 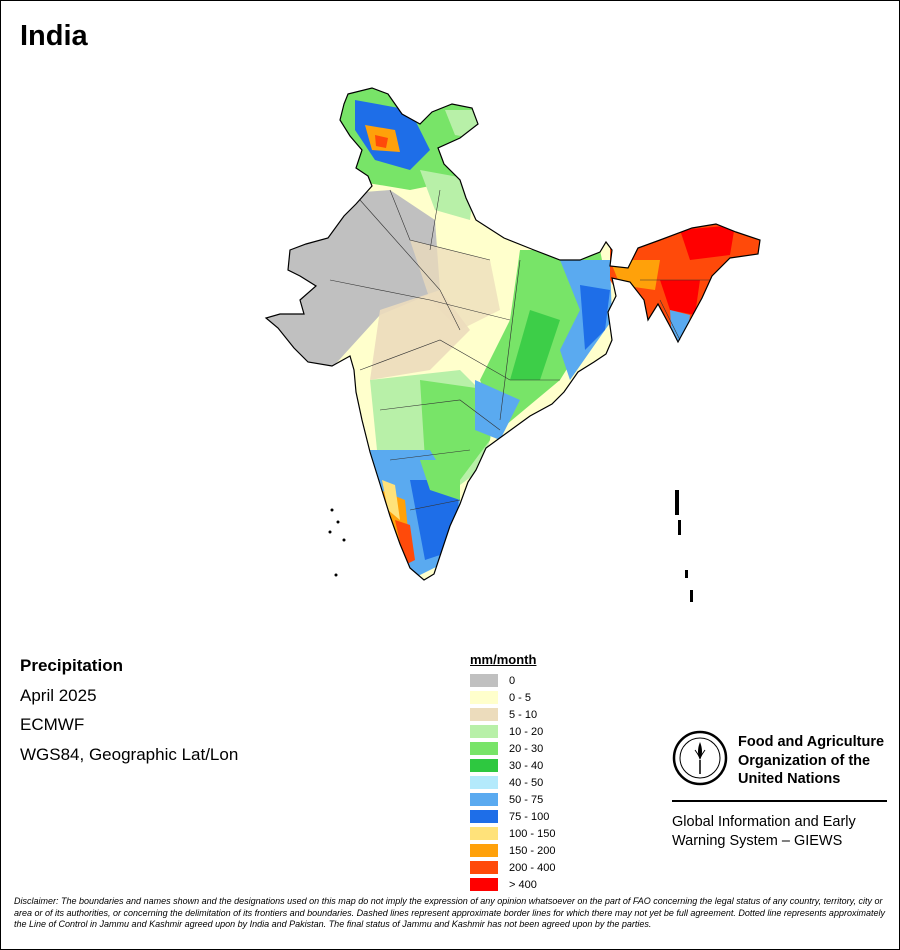 I want to click on legend-item: 40 - 50, so click(x=512, y=782).